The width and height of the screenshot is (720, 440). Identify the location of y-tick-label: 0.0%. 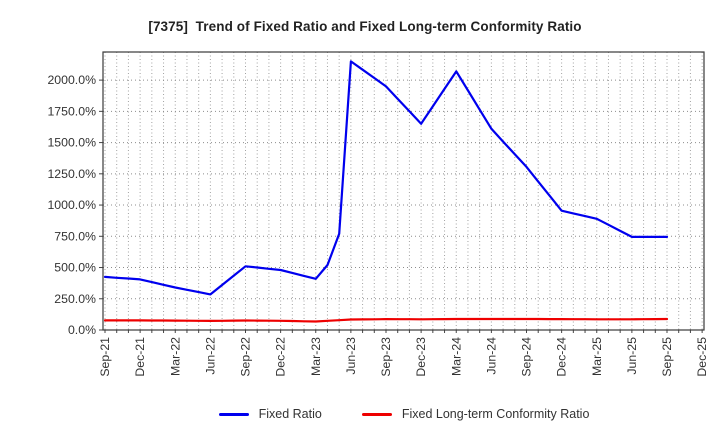
(82, 330).